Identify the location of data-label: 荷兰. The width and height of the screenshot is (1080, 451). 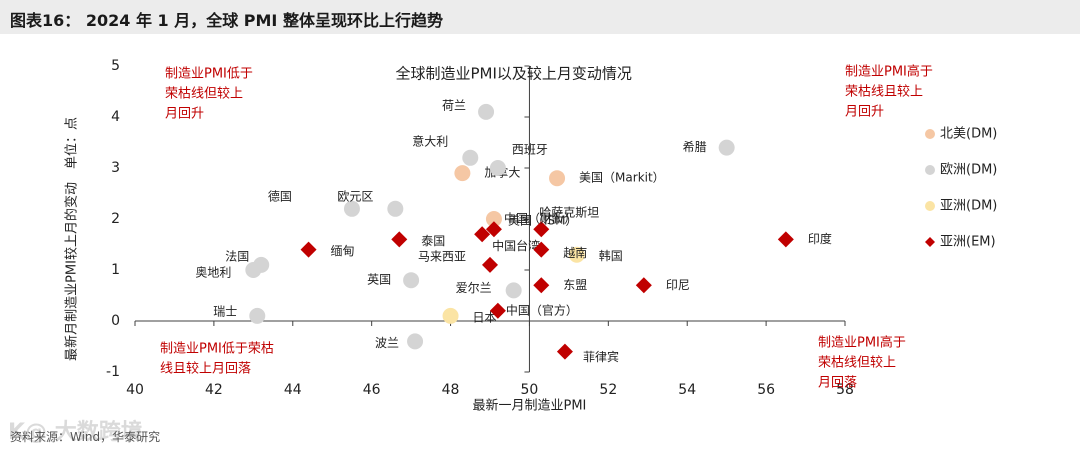
(454, 105).